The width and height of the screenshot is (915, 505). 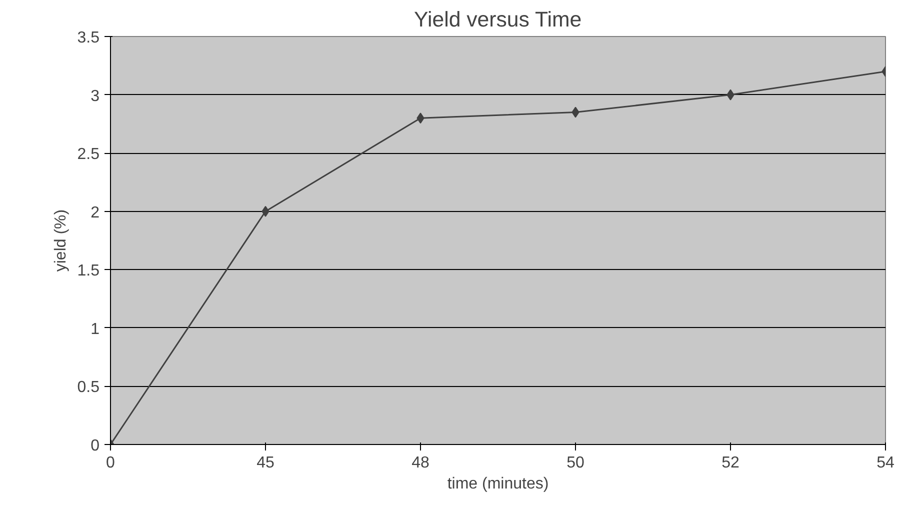 I want to click on x-tick-label: 50, so click(x=575, y=463).